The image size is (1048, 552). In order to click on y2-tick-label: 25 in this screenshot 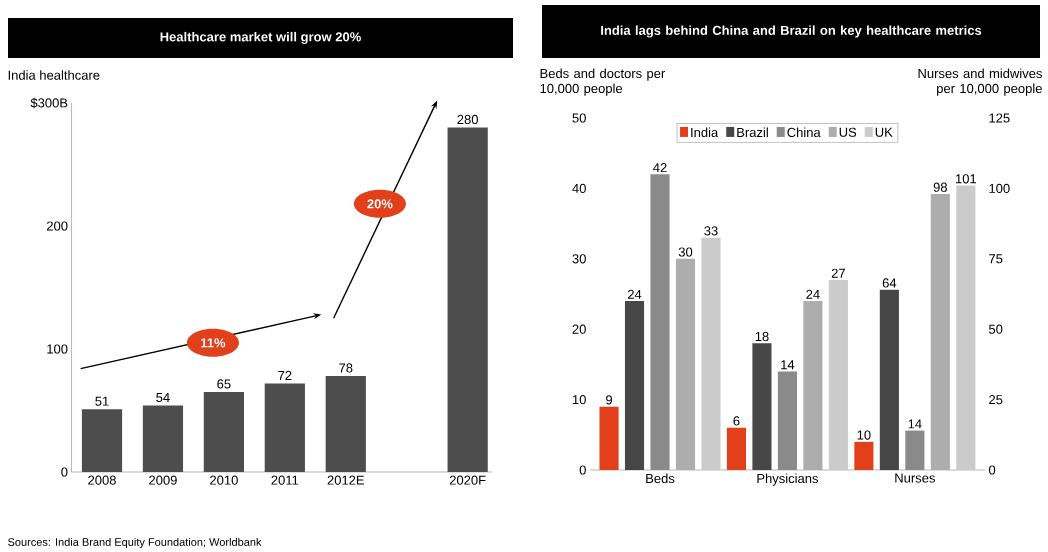, I will do `click(996, 399)`.